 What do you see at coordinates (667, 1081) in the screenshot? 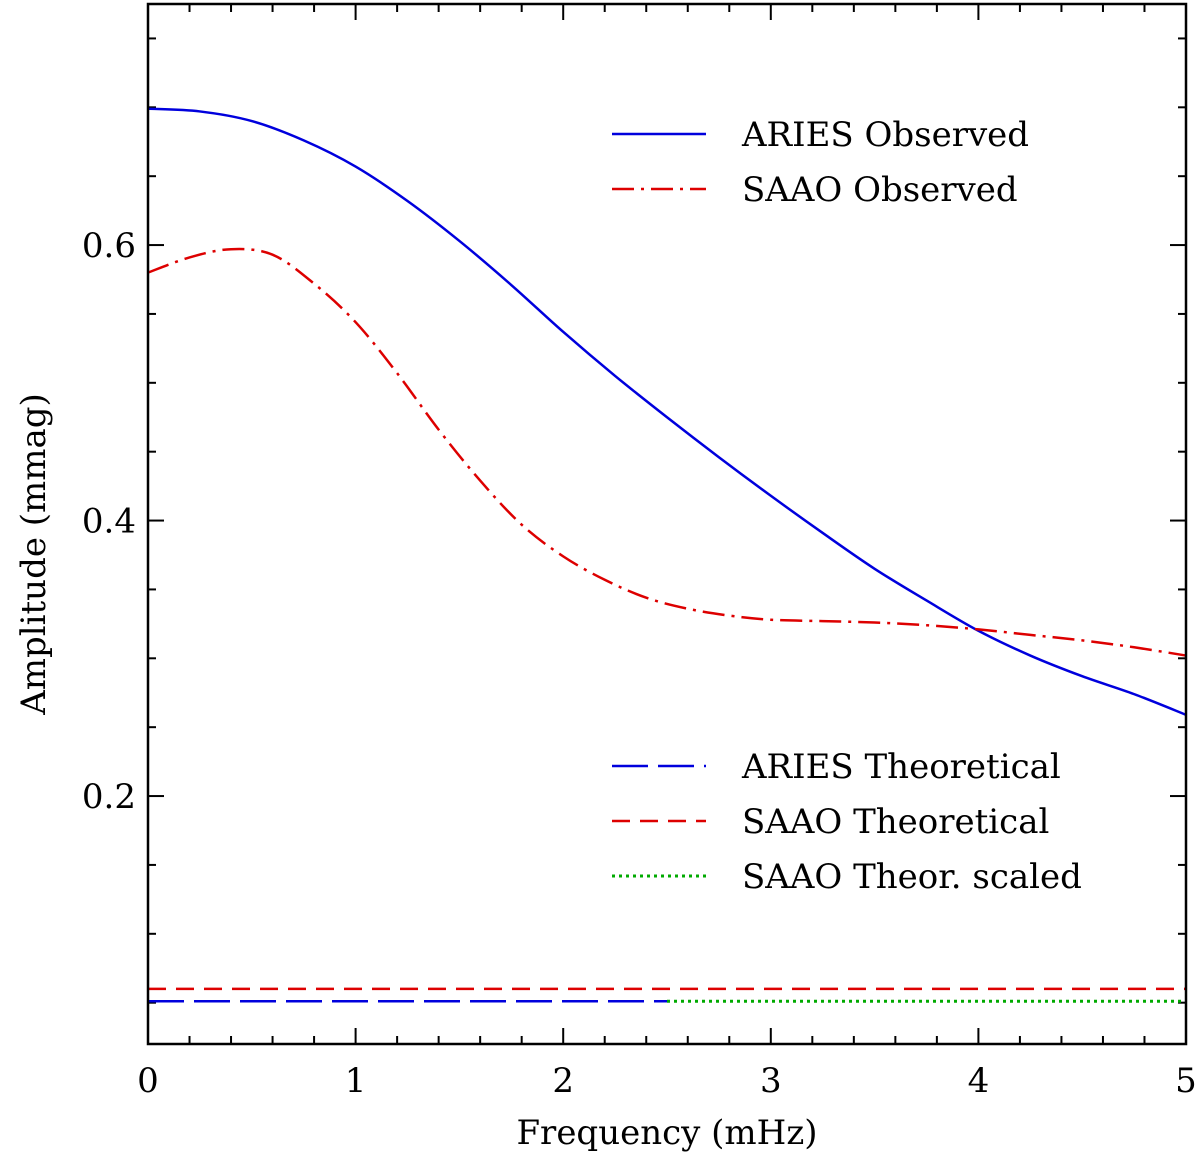
I see `x-tick-labels: 0 1 2 3 4 5` at bounding box center [667, 1081].